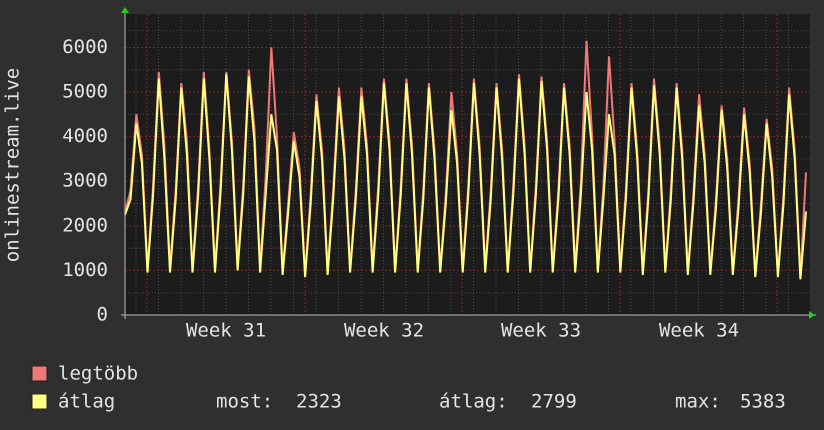 The image size is (824, 430). I want to click on legend-label: átlag, so click(86, 402).